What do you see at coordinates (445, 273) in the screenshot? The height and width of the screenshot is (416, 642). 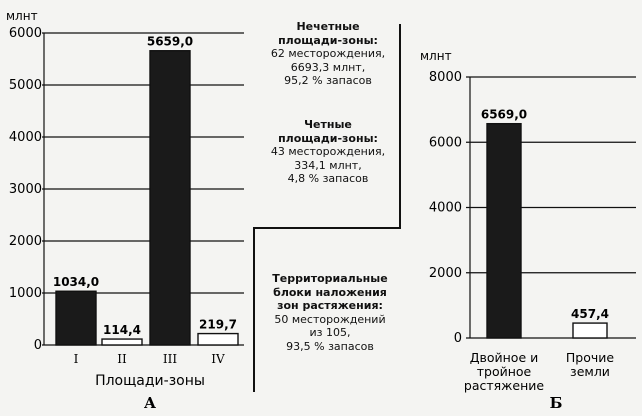 I see `y-tick-label-b: 2000` at bounding box center [445, 273].